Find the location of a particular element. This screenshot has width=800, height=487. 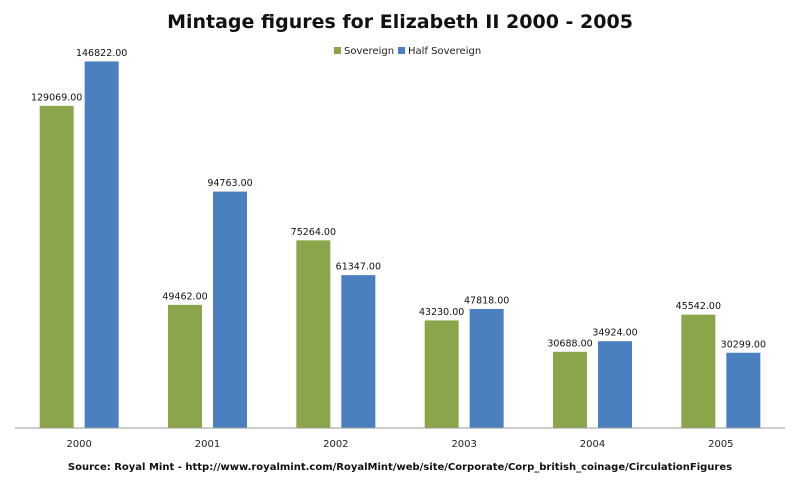

x-tick-label-2004: 2004 is located at coordinates (592, 444).